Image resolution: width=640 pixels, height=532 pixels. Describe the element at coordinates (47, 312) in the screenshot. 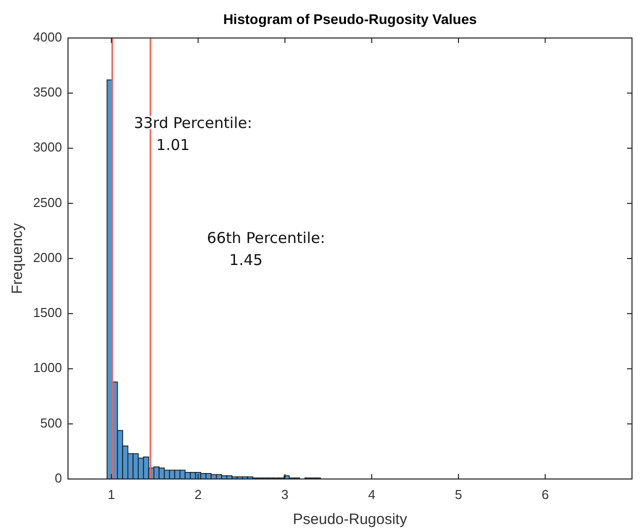

I see `y-tick-label: 1500` at that location.